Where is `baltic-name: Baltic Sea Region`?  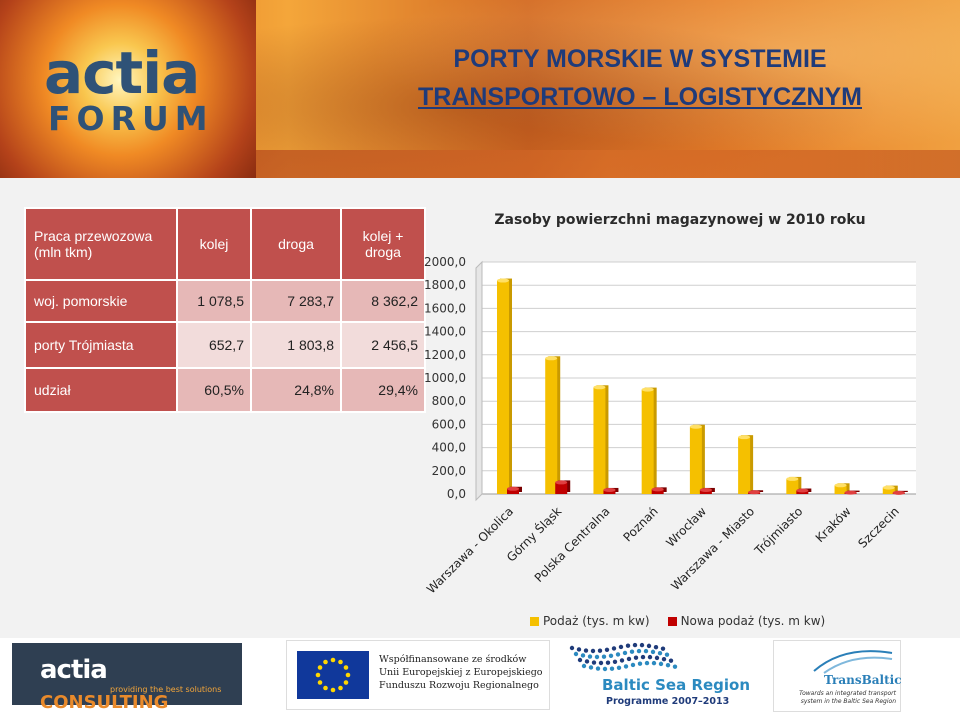
baltic-name: Baltic Sea Region is located at coordinates (676, 685).